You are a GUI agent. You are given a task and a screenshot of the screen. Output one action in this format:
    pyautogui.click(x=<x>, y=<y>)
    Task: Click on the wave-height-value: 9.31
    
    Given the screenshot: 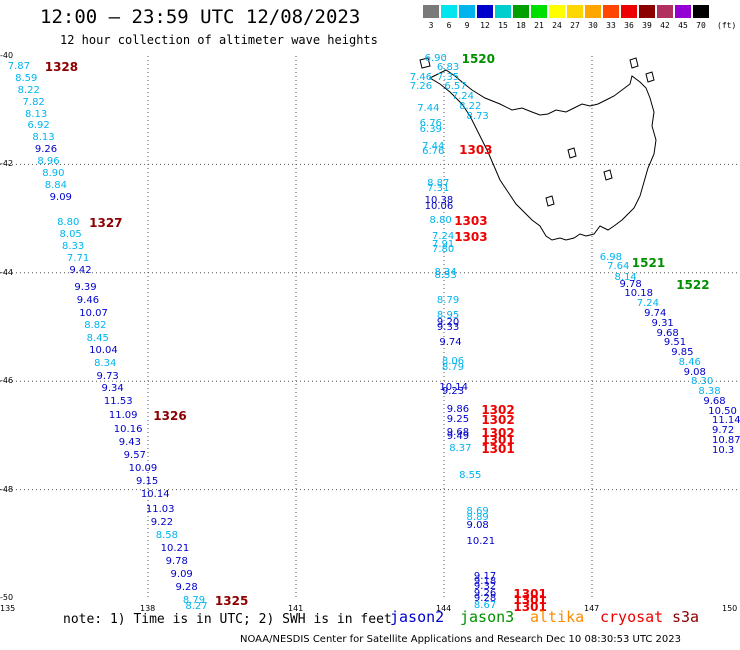 What is the action you would take?
    pyautogui.click(x=662, y=323)
    